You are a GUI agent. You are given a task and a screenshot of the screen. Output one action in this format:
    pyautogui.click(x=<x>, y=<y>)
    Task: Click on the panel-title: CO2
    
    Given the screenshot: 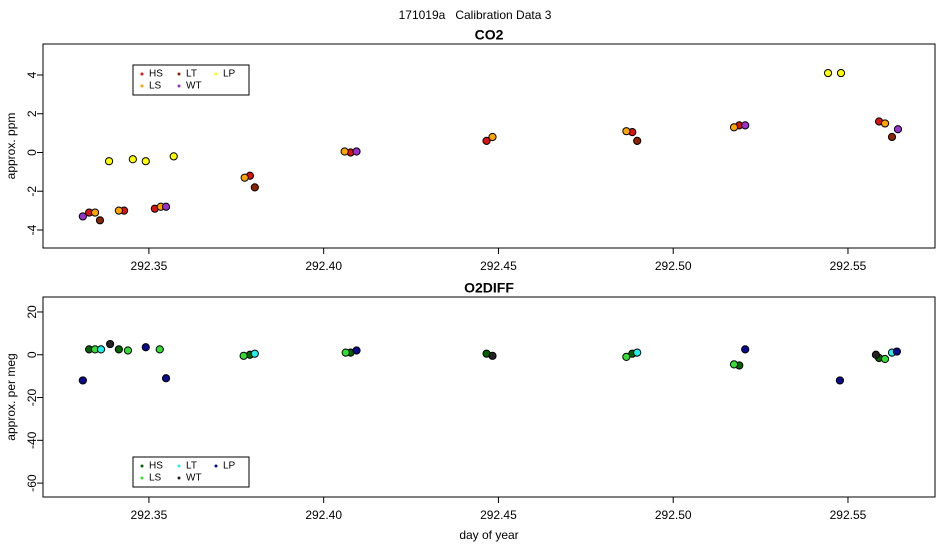 What is the action you would take?
    pyautogui.click(x=489, y=35)
    